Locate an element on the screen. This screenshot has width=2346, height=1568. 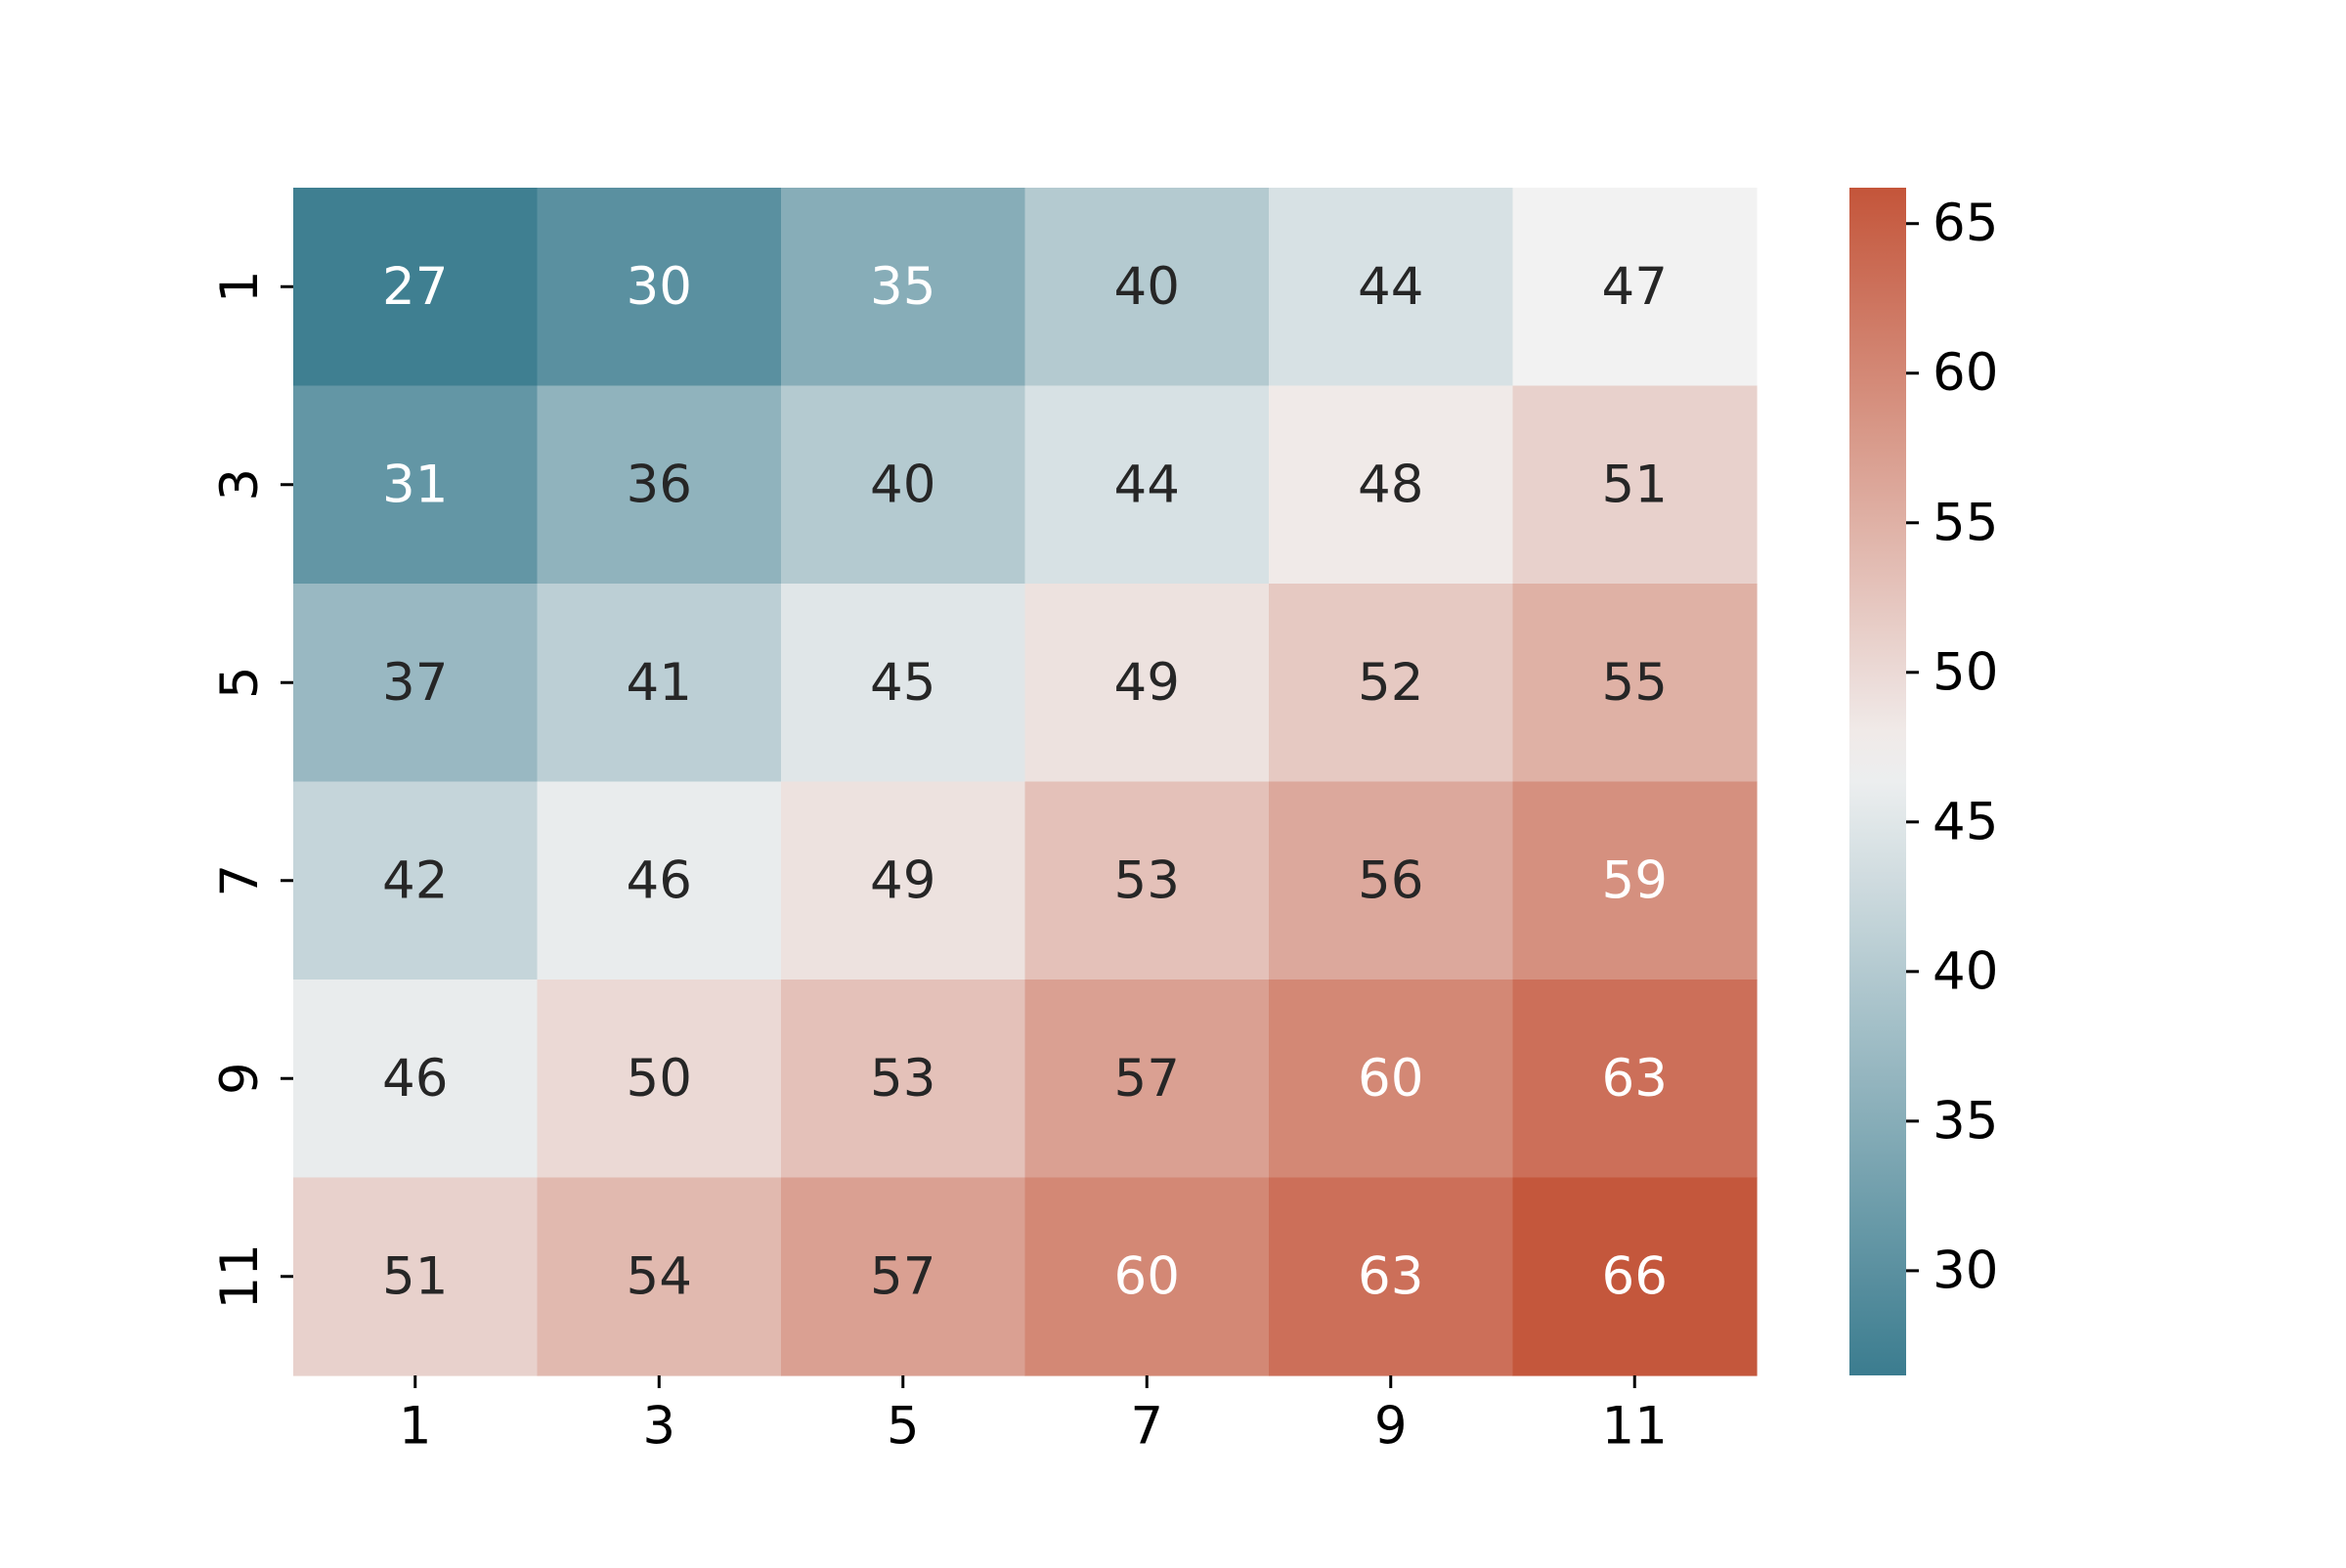
cell-value-label: 35 is located at coordinates (903, 287).